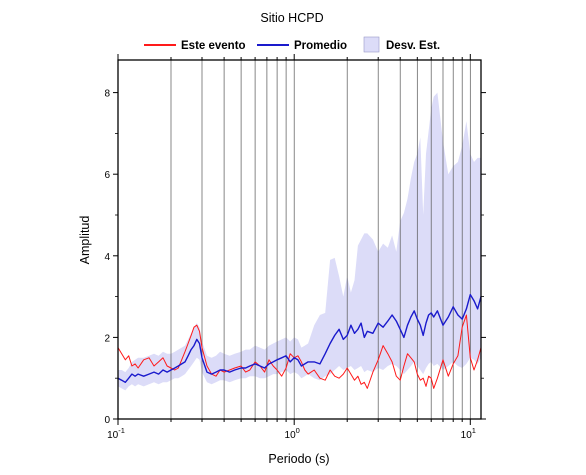 The height and width of the screenshot is (475, 586). I want to click on y-tick-label: 2, so click(107, 338).